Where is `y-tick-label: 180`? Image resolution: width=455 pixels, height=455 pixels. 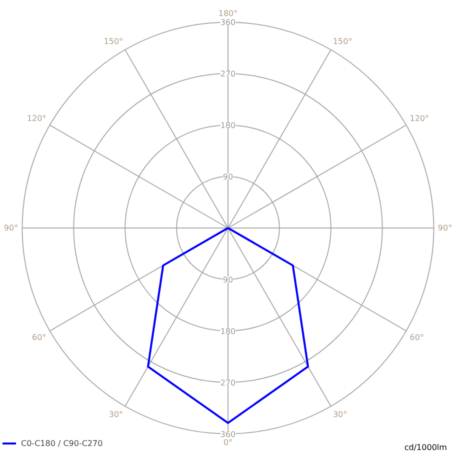
y-tick-label: 180 is located at coordinates (228, 125).